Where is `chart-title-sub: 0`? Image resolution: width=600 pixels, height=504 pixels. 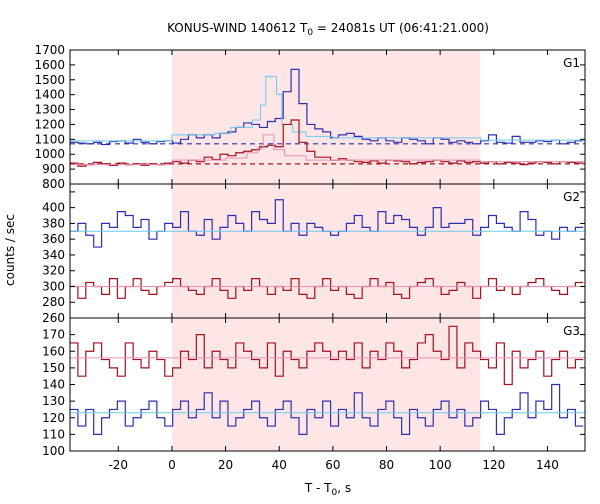
chart-title-sub: 0 is located at coordinates (310, 33).